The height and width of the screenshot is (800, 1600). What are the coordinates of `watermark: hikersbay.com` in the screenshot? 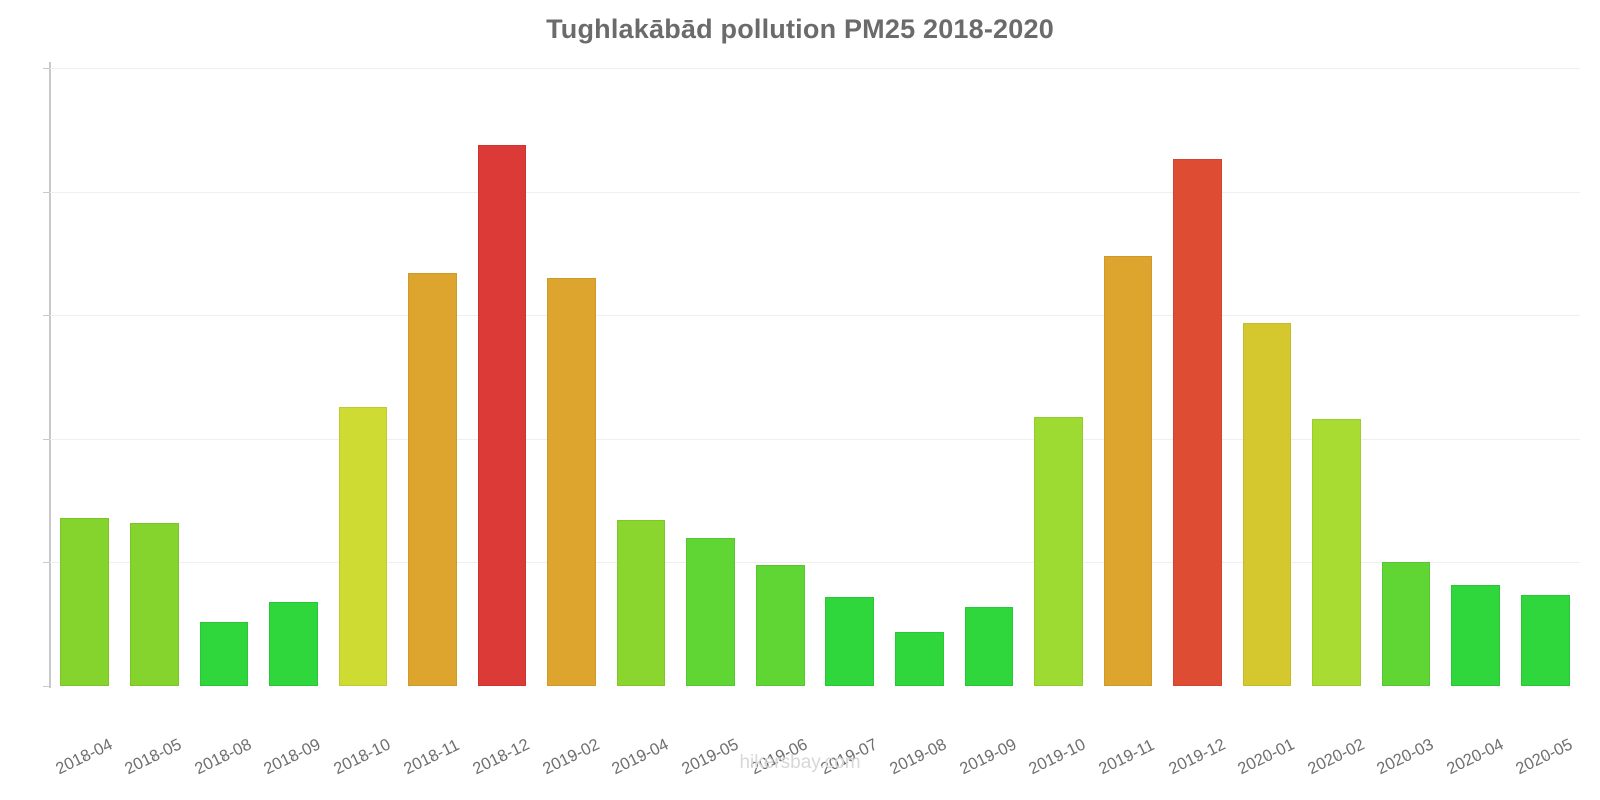 It's located at (800, 762).